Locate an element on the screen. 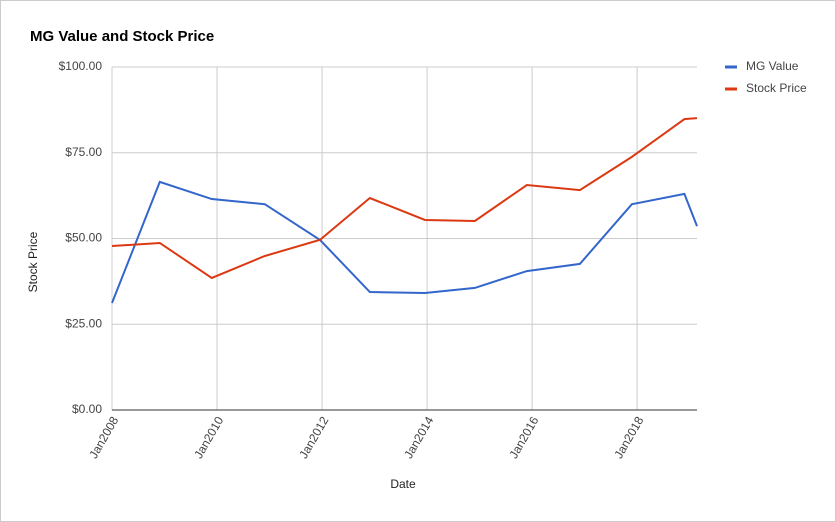 This screenshot has width=836, height=522. y-tick-label: $75.00 is located at coordinates (83, 152).